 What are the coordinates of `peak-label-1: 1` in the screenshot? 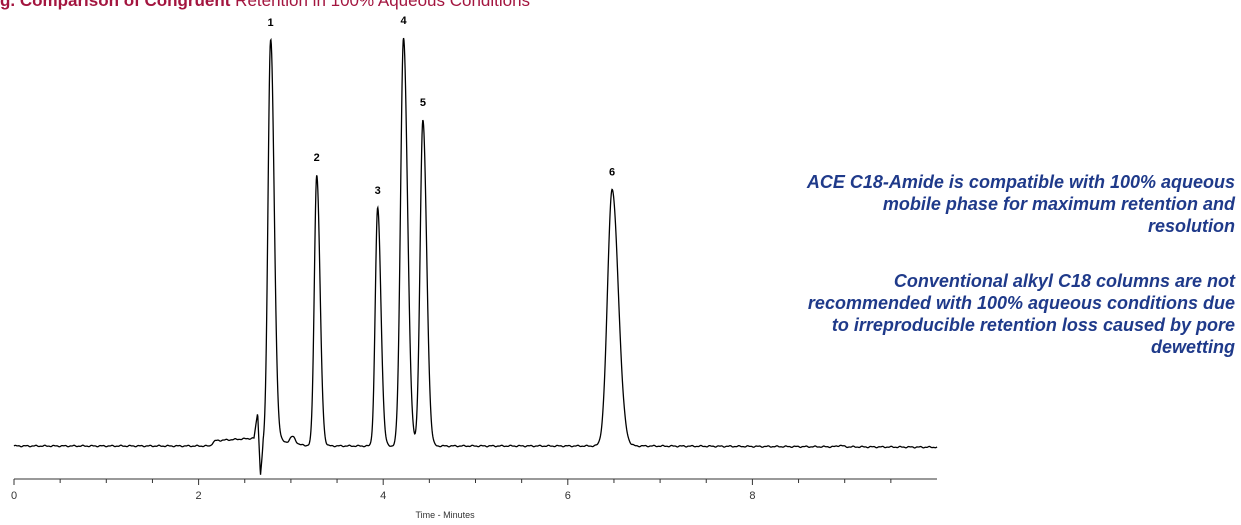 It's located at (271, 23).